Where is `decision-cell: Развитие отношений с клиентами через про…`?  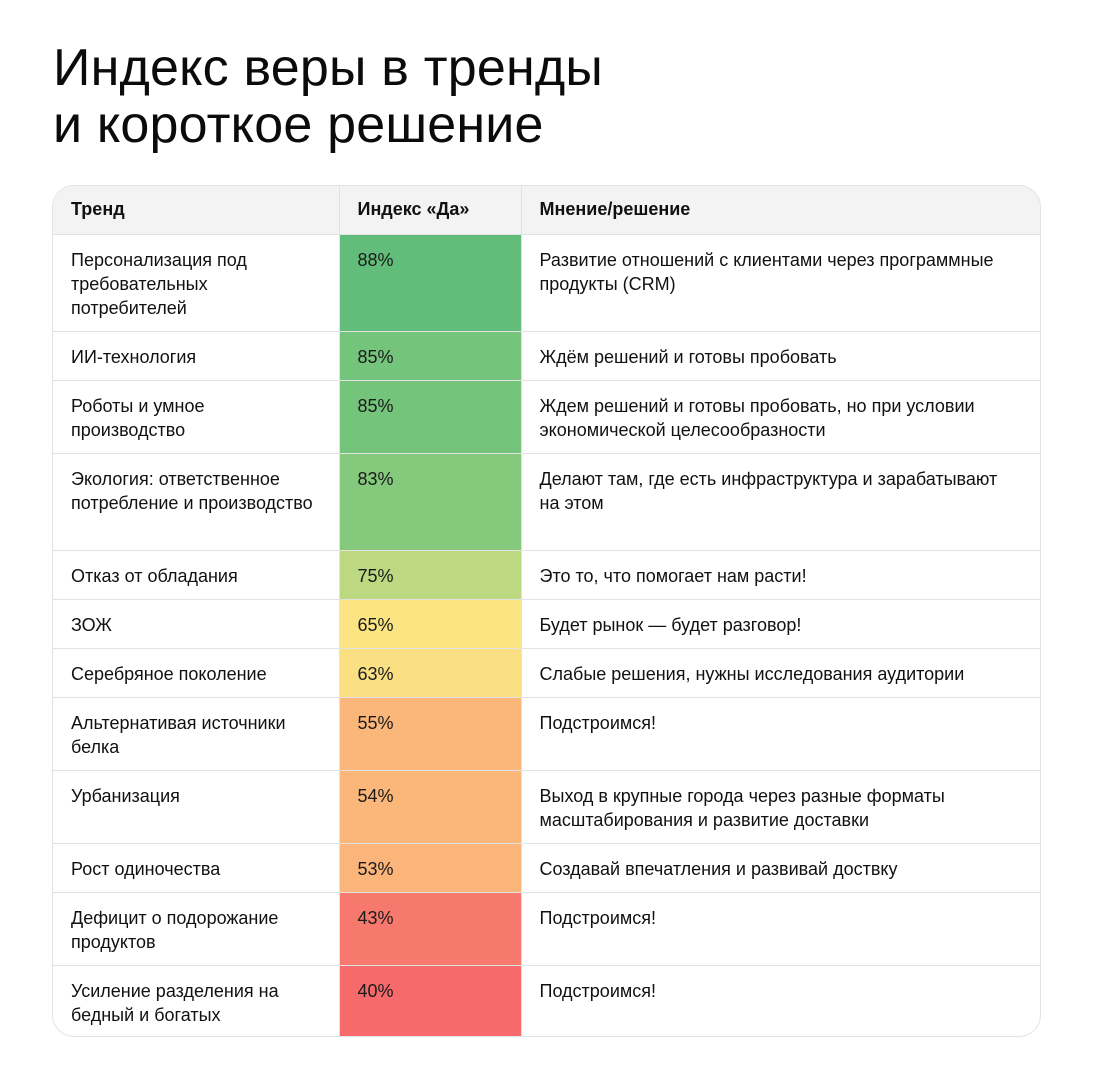 decision-cell: Развитие отношений с клиентами через про… is located at coordinates (780, 282).